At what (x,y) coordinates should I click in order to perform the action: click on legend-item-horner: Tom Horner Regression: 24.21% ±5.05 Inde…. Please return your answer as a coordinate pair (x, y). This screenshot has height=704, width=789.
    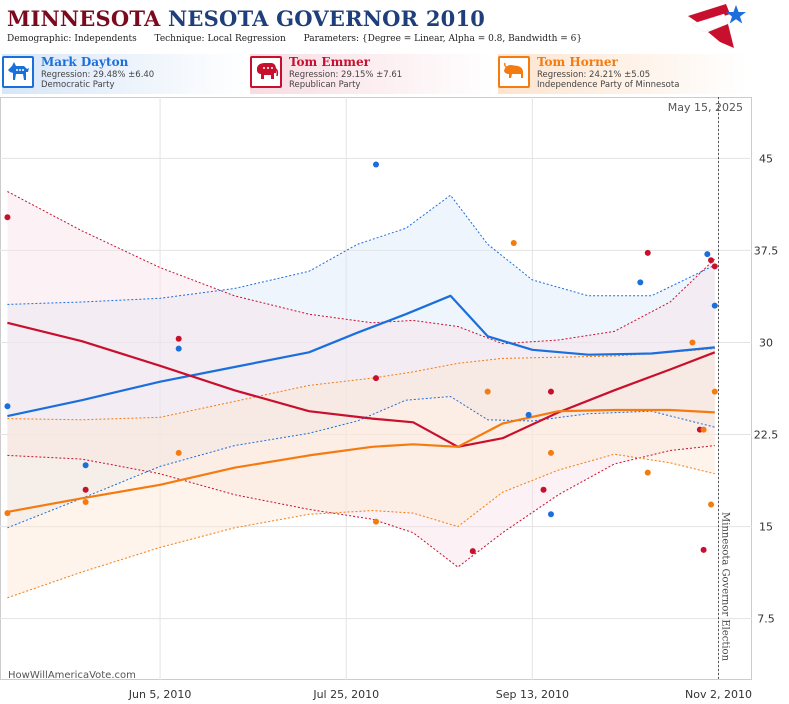
    Looking at the image, I should click on (623, 74).